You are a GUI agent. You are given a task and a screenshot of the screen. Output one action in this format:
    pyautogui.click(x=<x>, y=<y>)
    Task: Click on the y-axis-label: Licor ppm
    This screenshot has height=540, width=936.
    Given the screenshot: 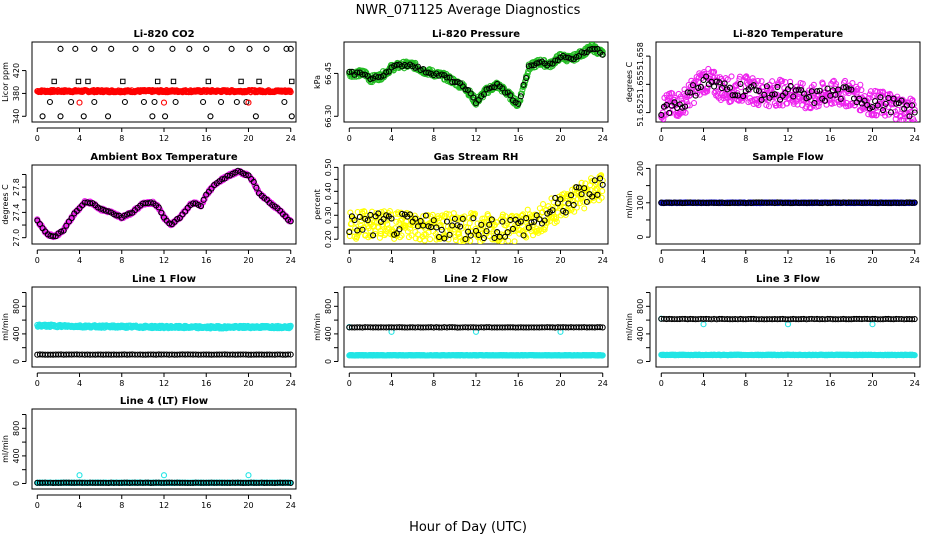 What is the action you would take?
    pyautogui.click(x=5, y=82)
    